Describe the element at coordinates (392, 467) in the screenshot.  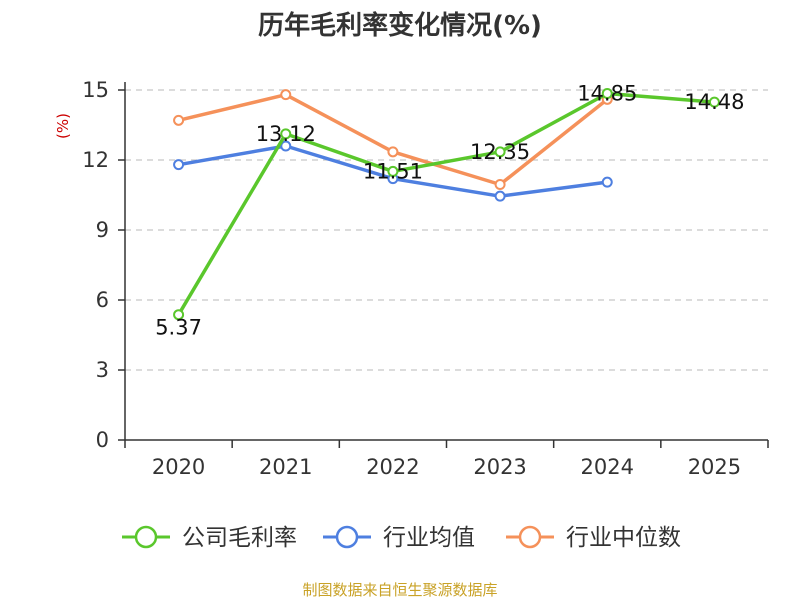
I see `x-tick-label: 2022` at that location.